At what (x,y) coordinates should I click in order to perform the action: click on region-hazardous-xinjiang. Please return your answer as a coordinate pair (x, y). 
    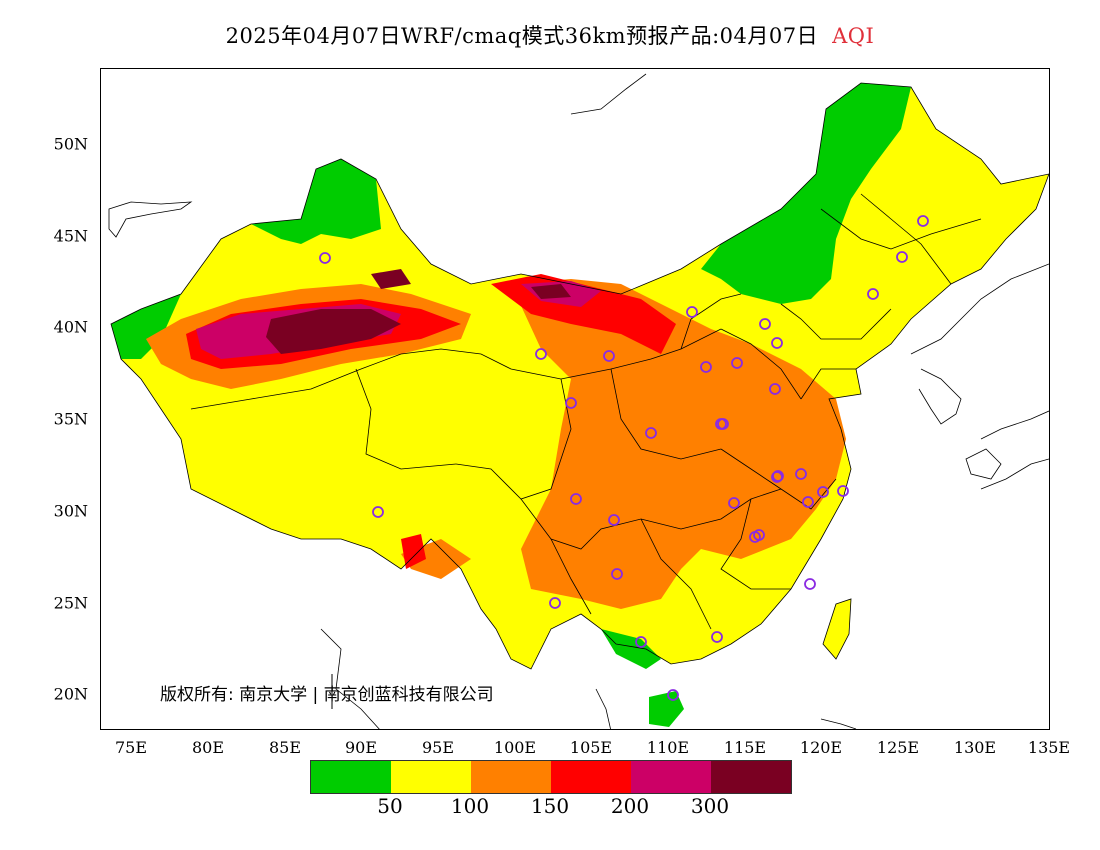
    Looking at the image, I should click on (391, 279).